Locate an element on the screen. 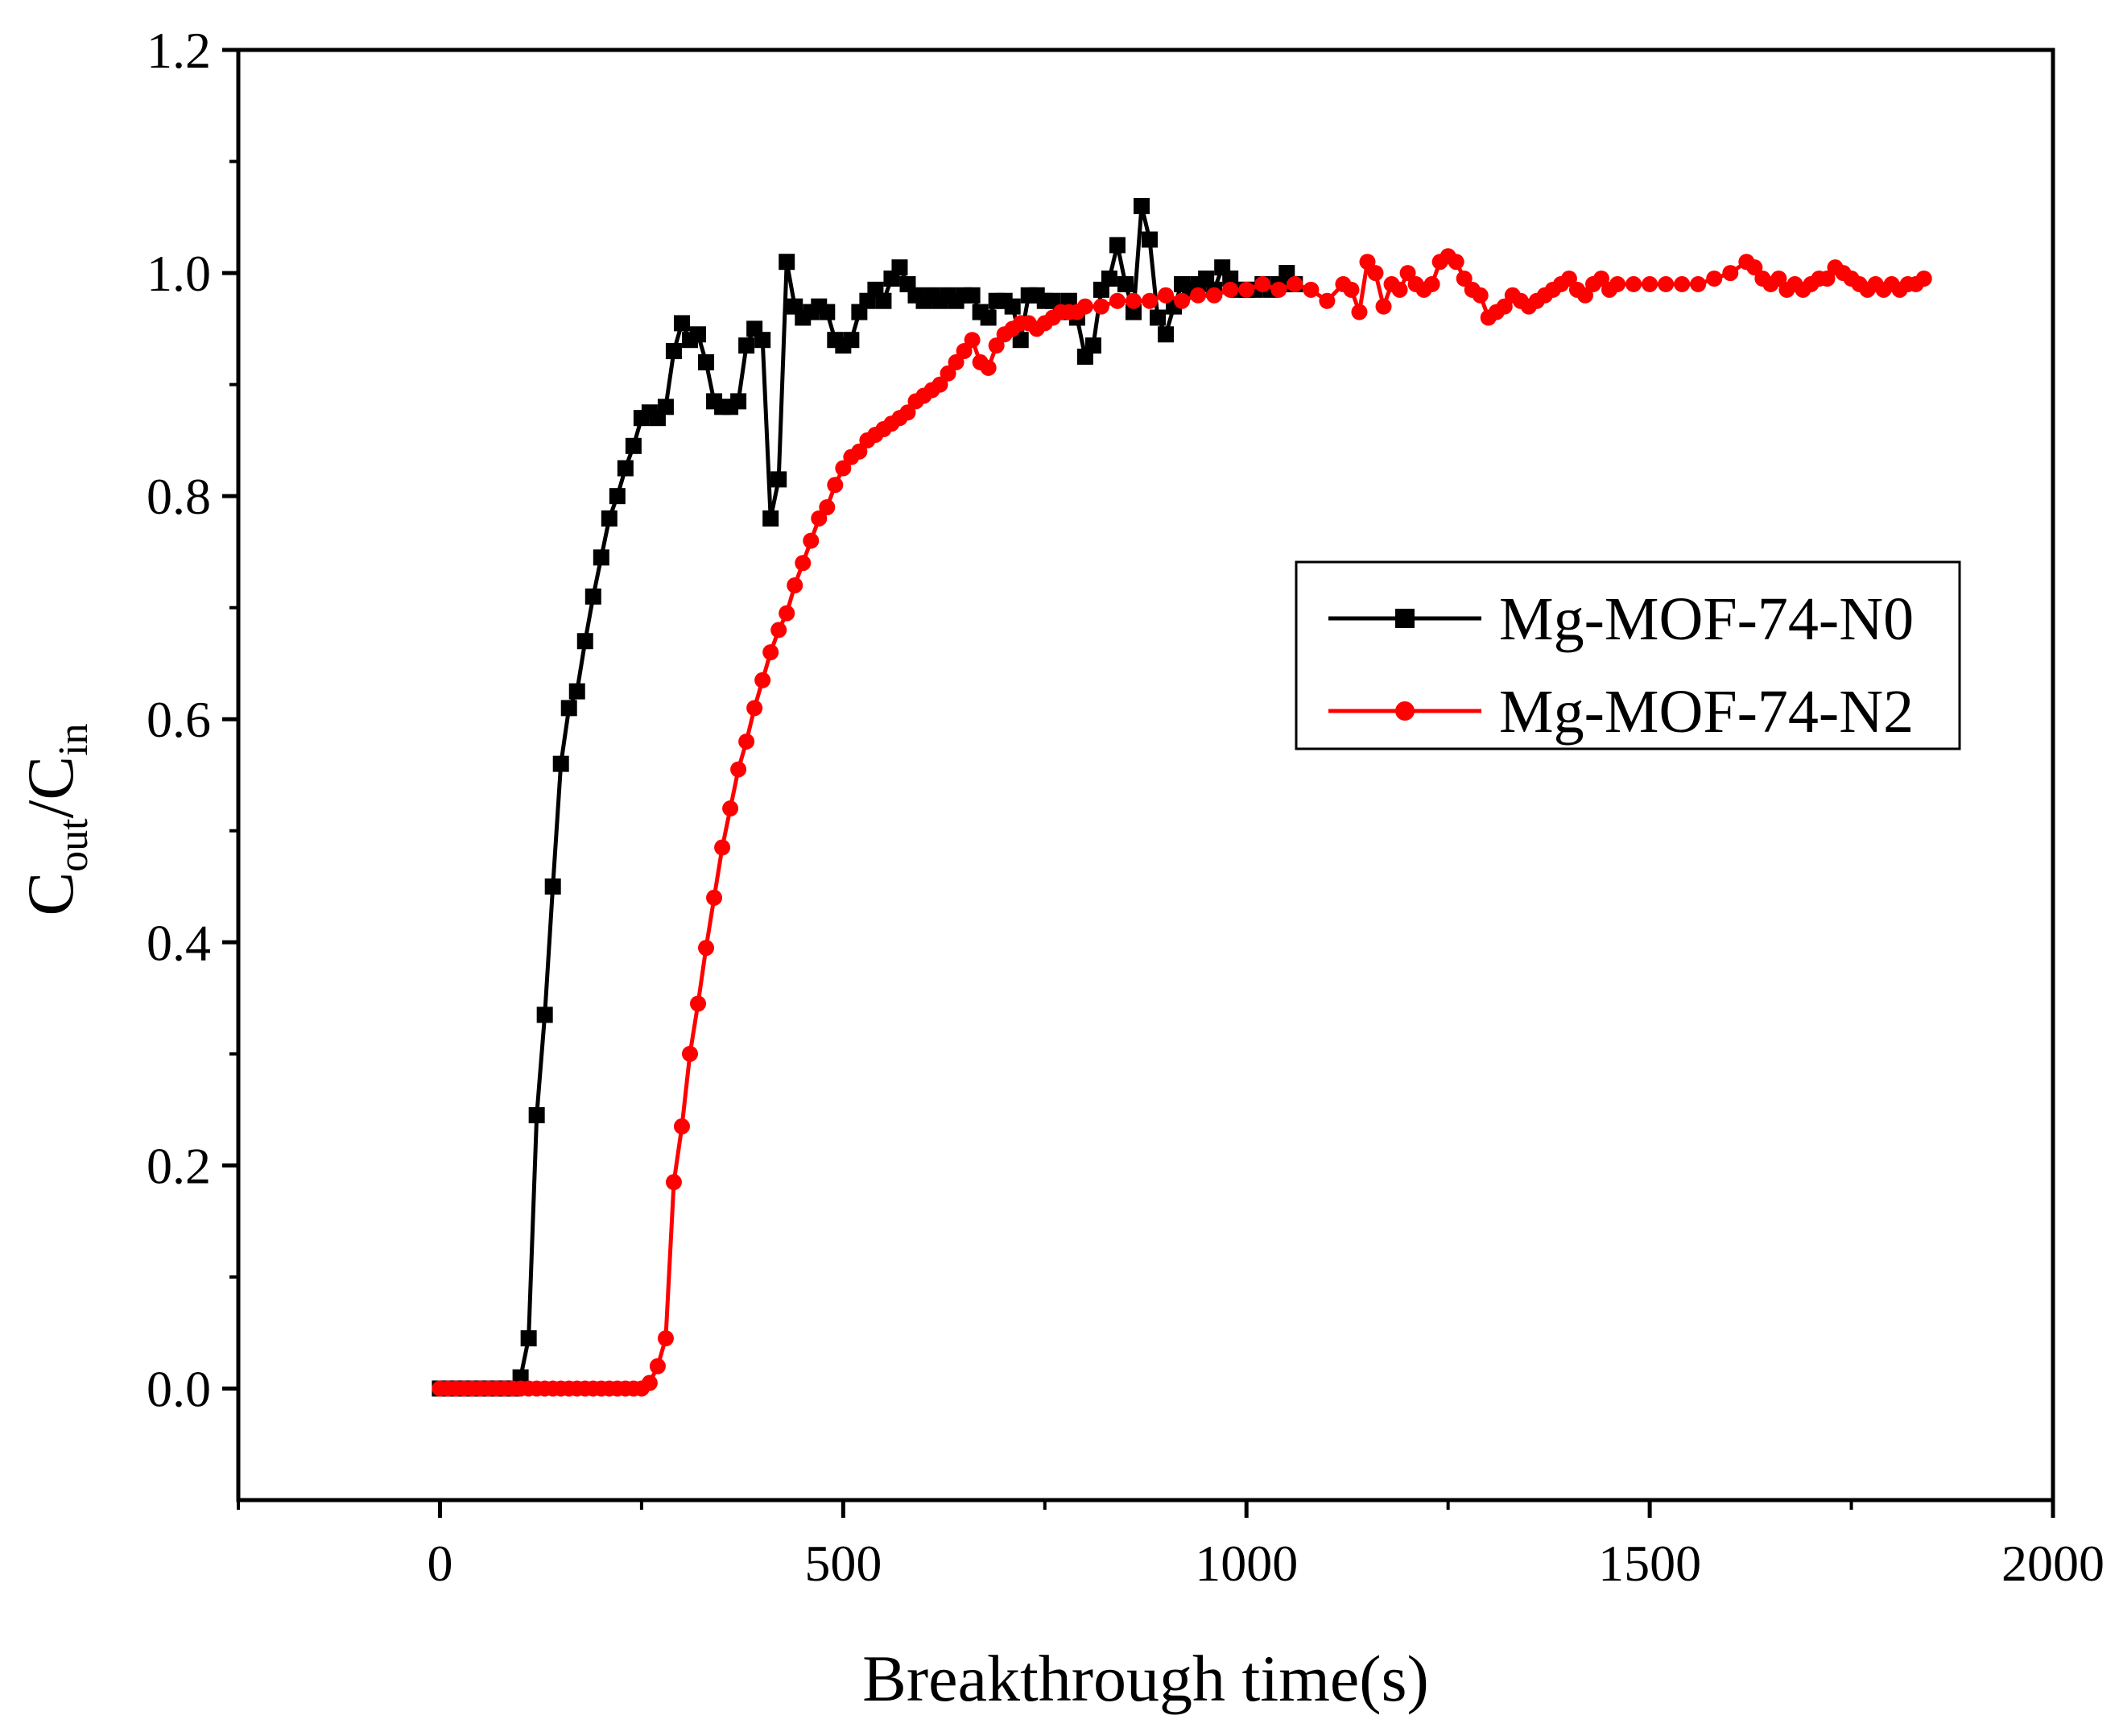 Image resolution: width=2119 pixels, height=1736 pixels. y-axis-title-c: C is located at coordinates (50, 894).